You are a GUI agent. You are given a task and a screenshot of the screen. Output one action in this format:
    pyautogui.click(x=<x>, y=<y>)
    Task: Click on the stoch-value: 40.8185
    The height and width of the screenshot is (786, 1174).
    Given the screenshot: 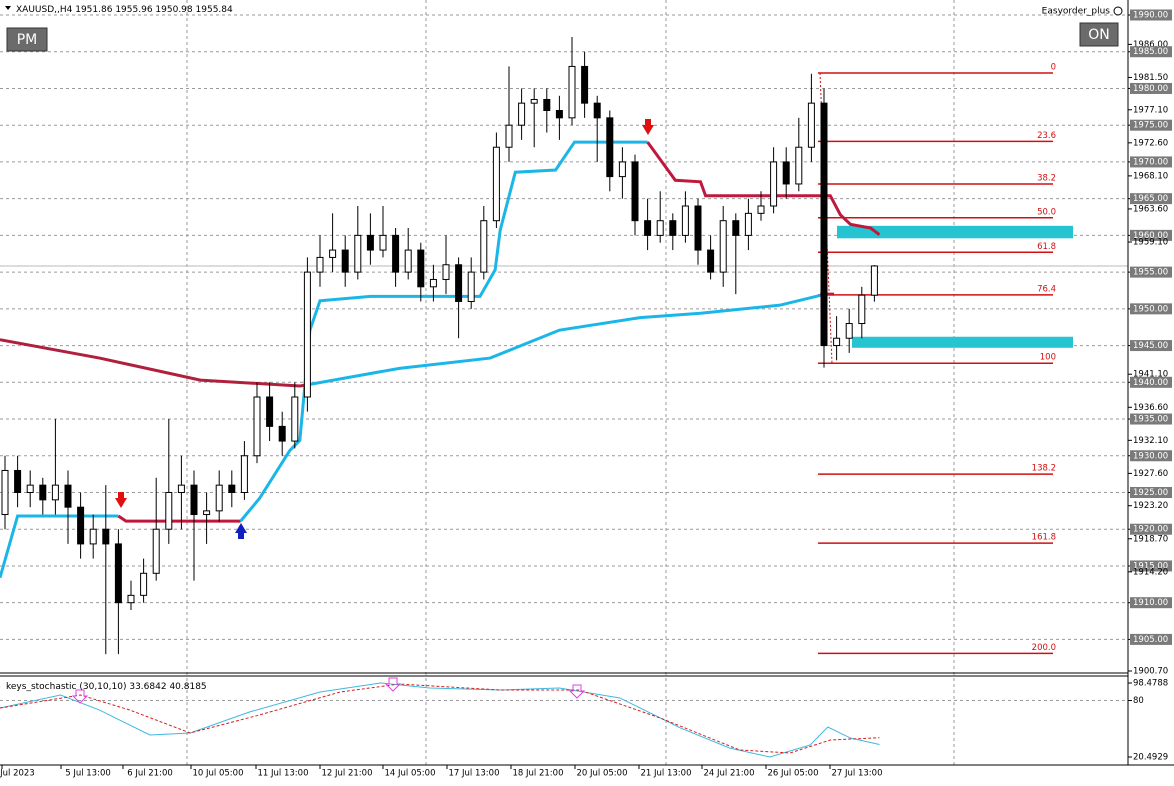 What is the action you would take?
    pyautogui.click(x=187, y=687)
    